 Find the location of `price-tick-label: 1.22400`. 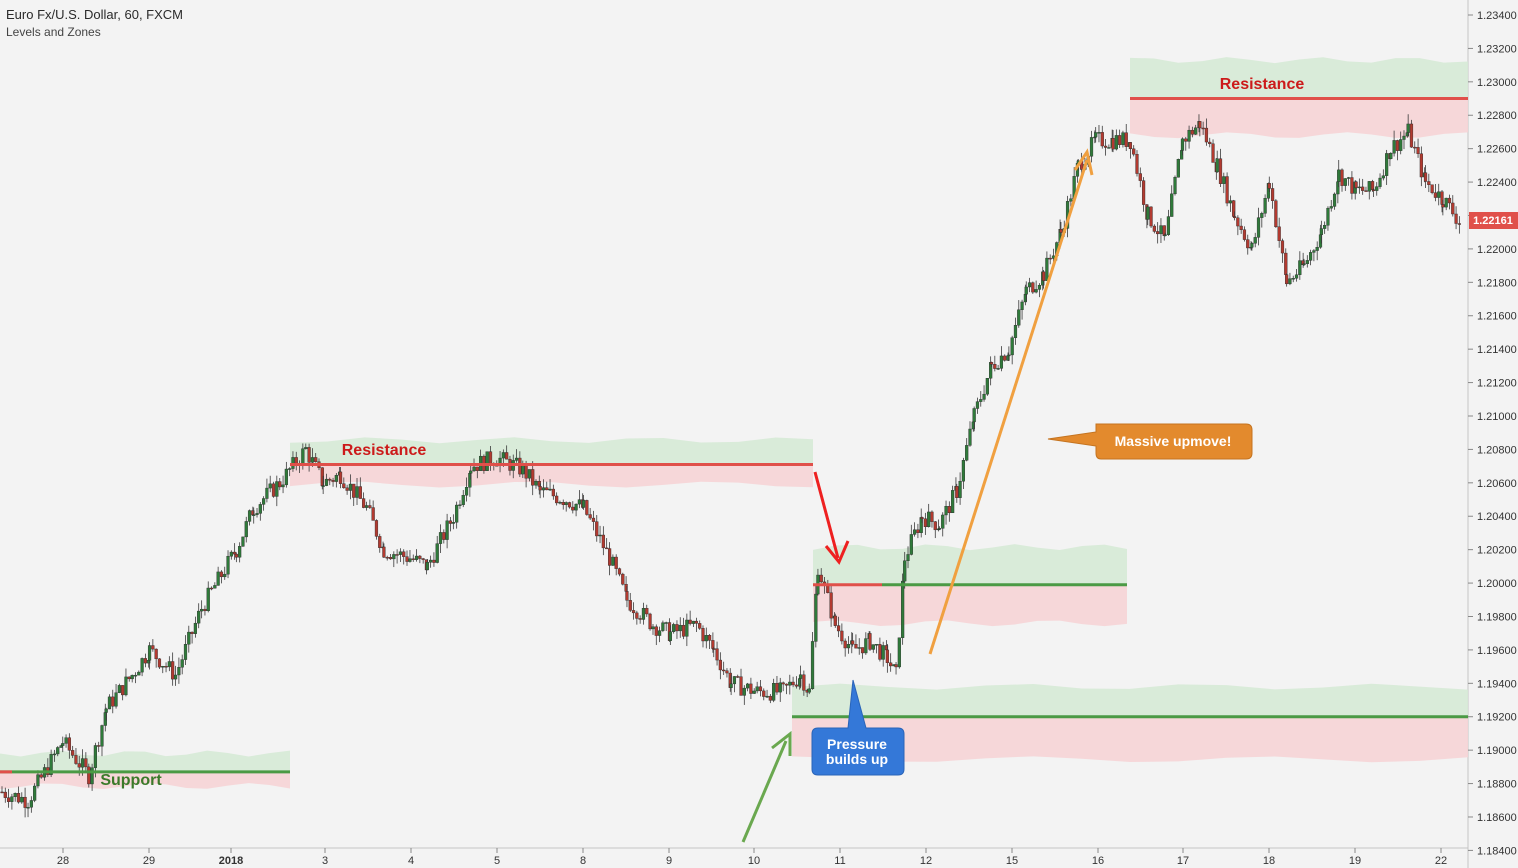

price-tick-label: 1.22400 is located at coordinates (1497, 183).